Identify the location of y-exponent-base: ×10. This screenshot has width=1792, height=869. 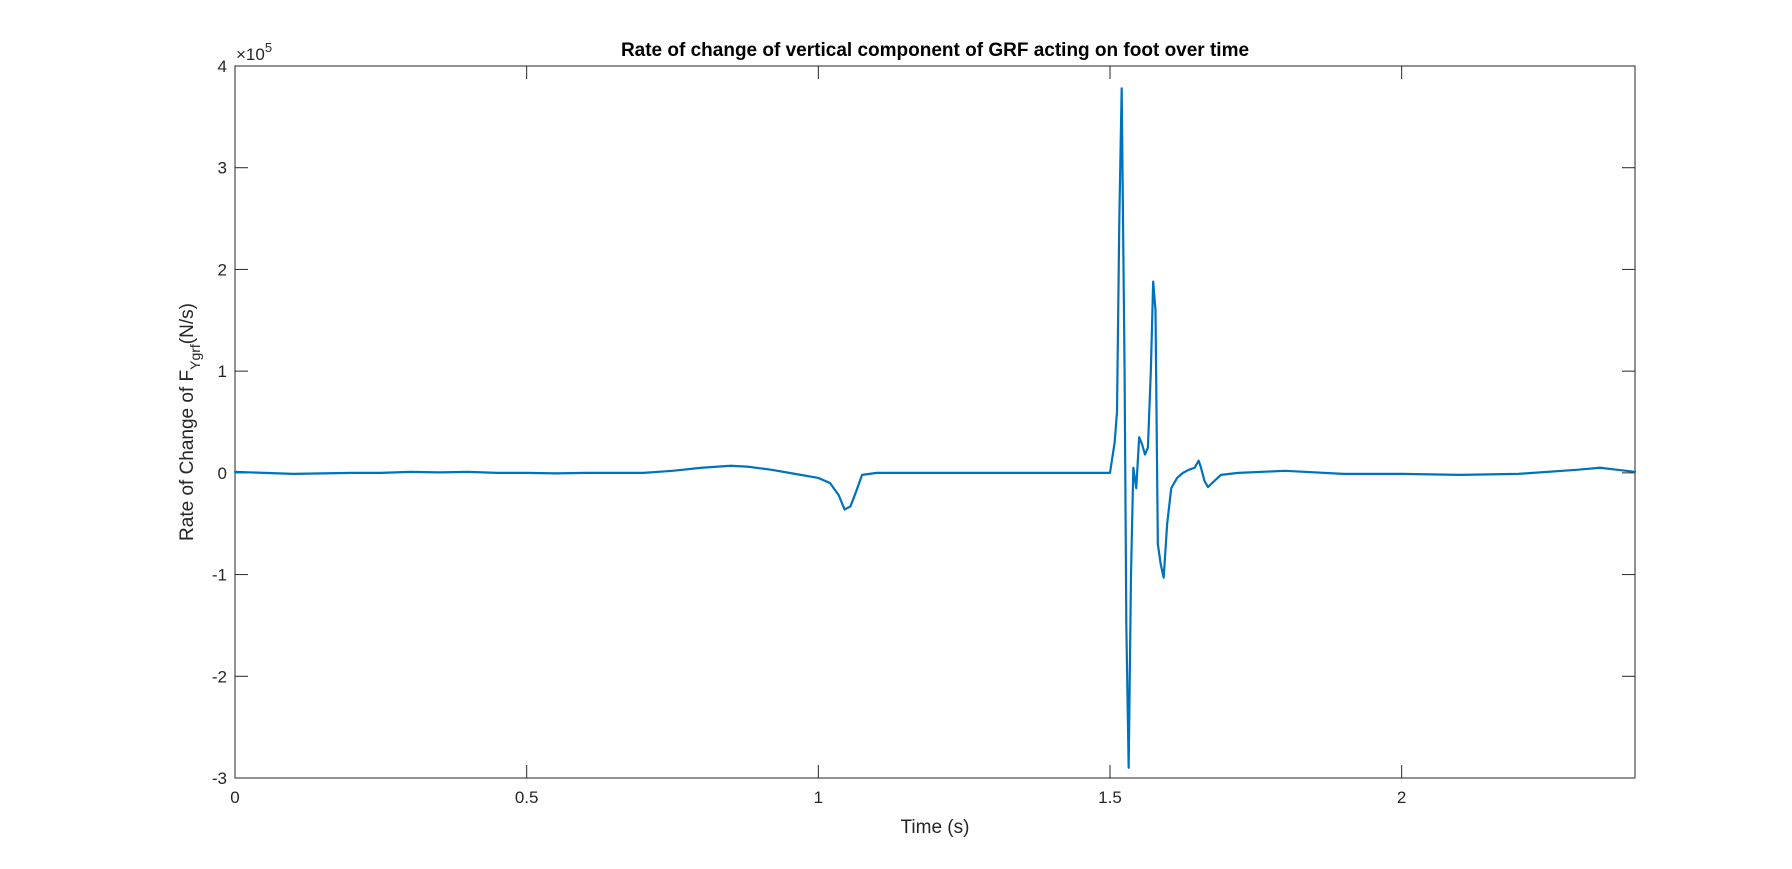
(250, 54).